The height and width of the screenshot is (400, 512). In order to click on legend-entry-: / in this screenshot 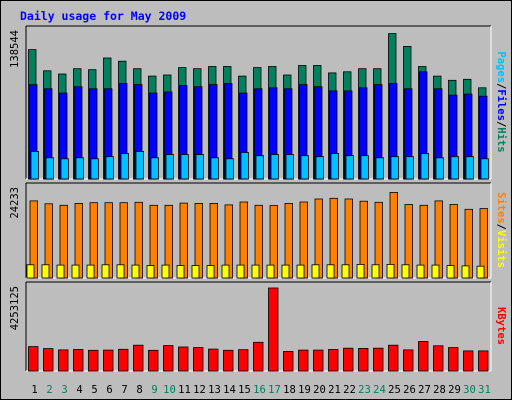, I will do `click(501, 227)`.